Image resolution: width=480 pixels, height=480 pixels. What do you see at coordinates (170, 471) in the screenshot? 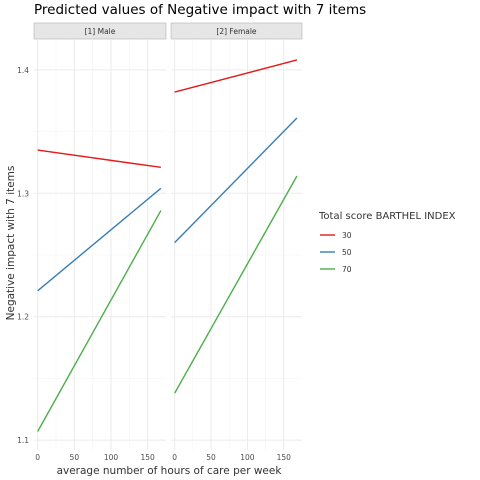
I see `x-axis-label: average number of hours of care per week` at bounding box center [170, 471].